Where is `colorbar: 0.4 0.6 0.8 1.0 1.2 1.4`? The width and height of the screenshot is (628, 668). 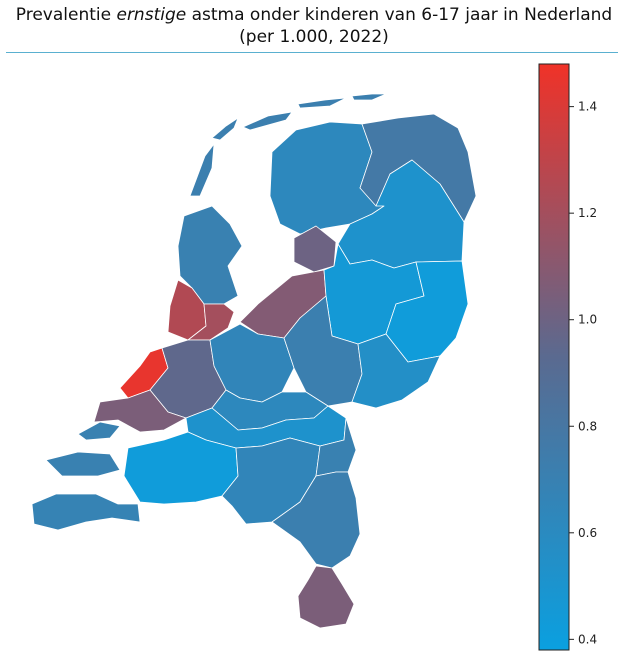
colorbar: 0.4 0.6 0.8 1.0 1.2 1.4 is located at coordinates (567, 357).